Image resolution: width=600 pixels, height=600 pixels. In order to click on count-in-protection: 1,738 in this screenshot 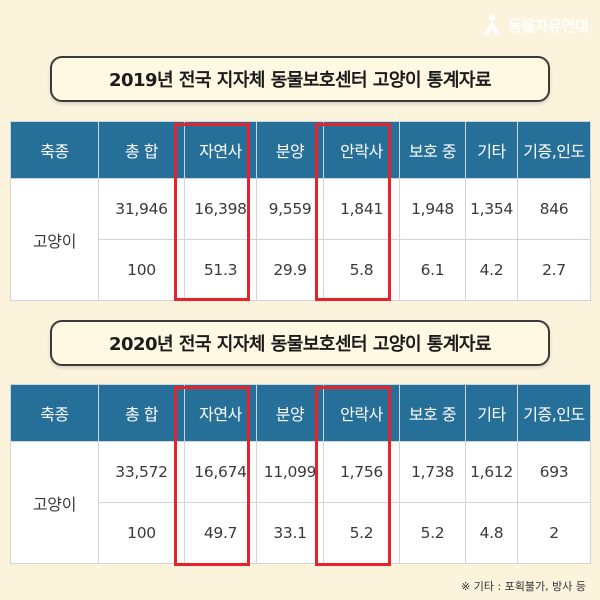, I will do `click(432, 472)`.